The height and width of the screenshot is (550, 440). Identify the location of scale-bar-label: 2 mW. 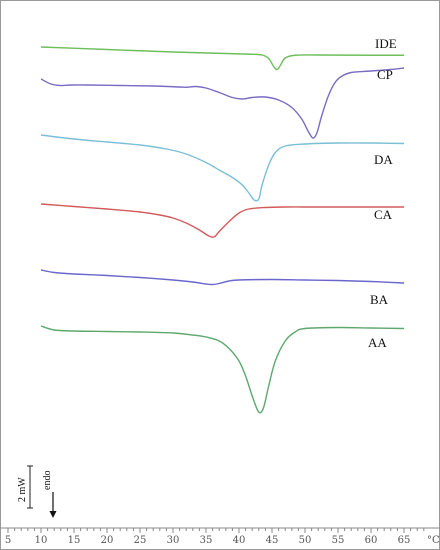
(22, 489).